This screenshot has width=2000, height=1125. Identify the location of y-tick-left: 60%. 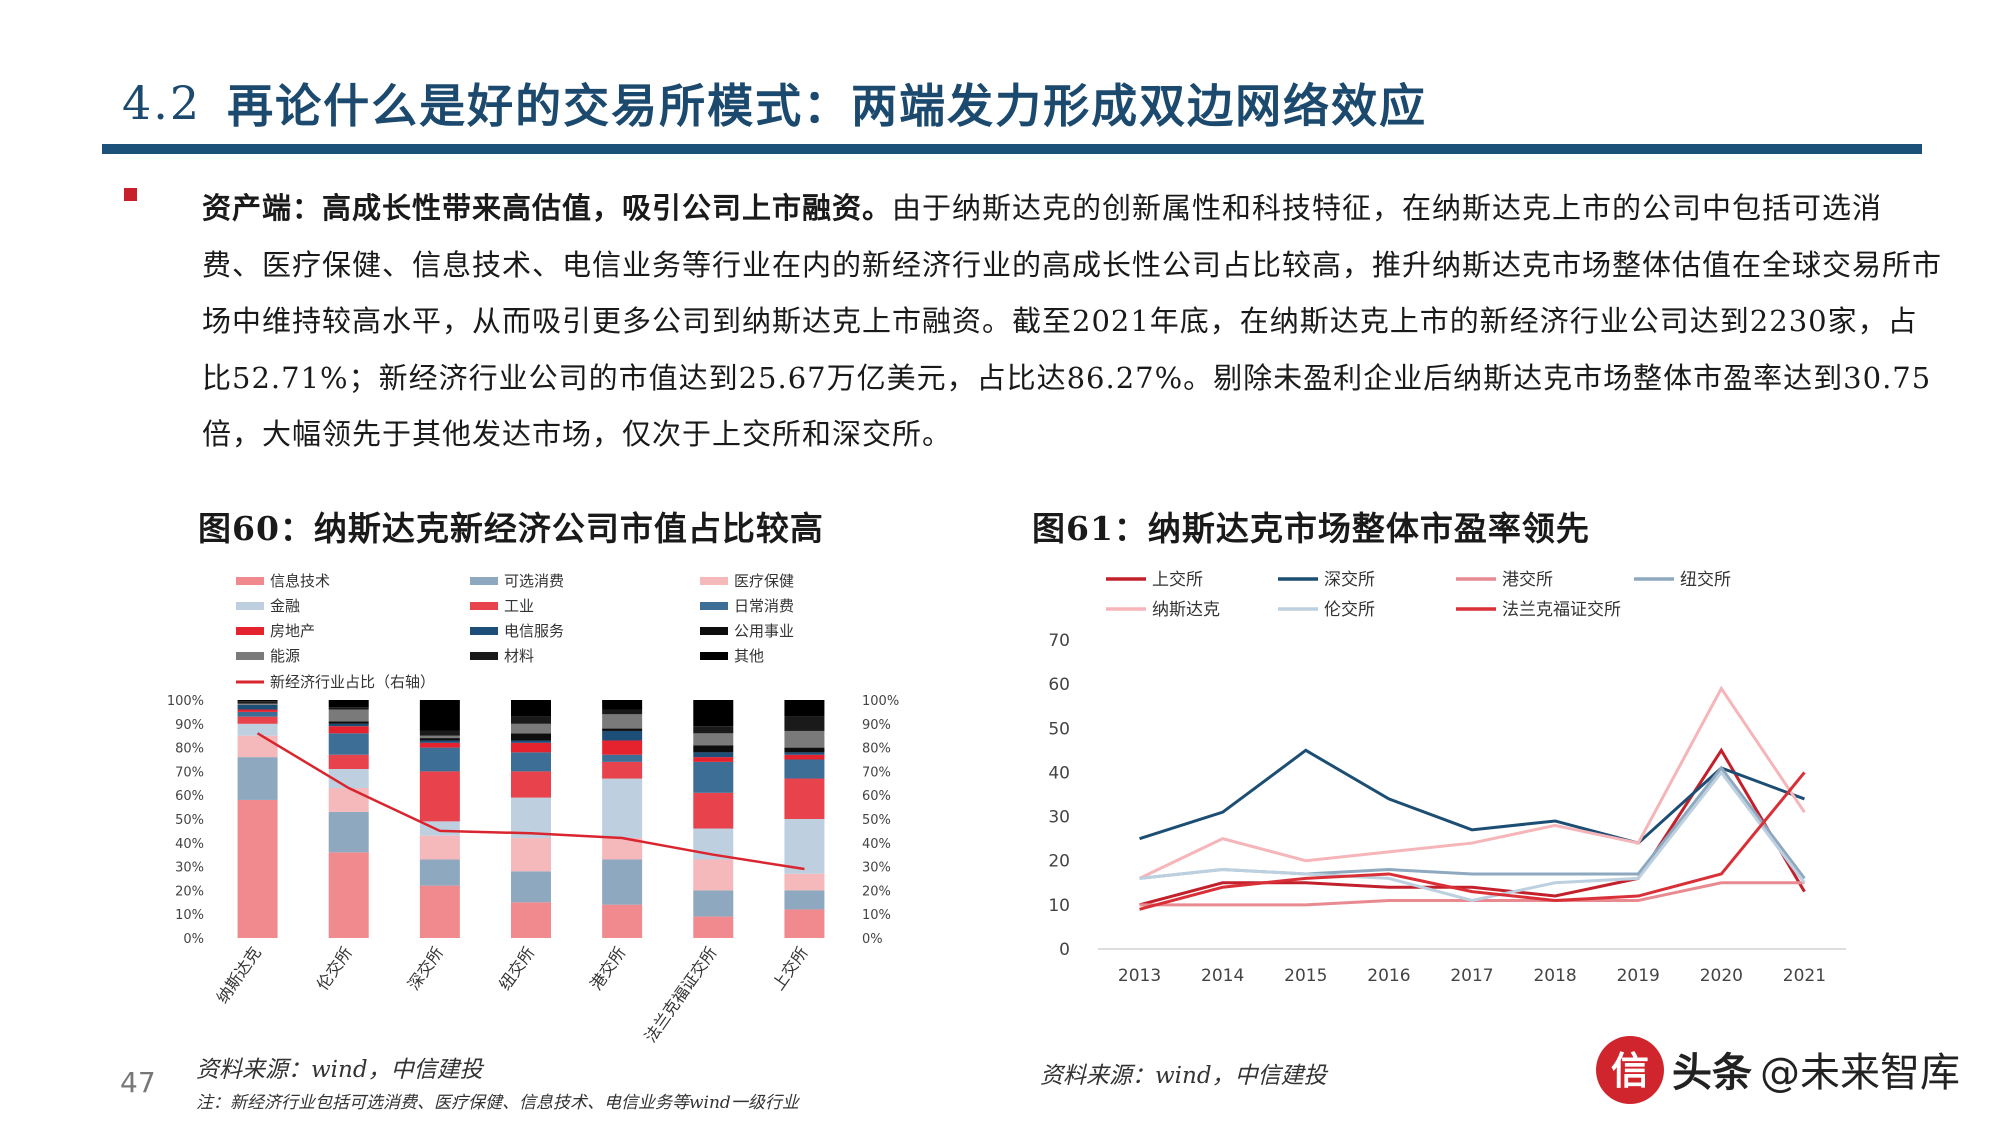
(189, 796).